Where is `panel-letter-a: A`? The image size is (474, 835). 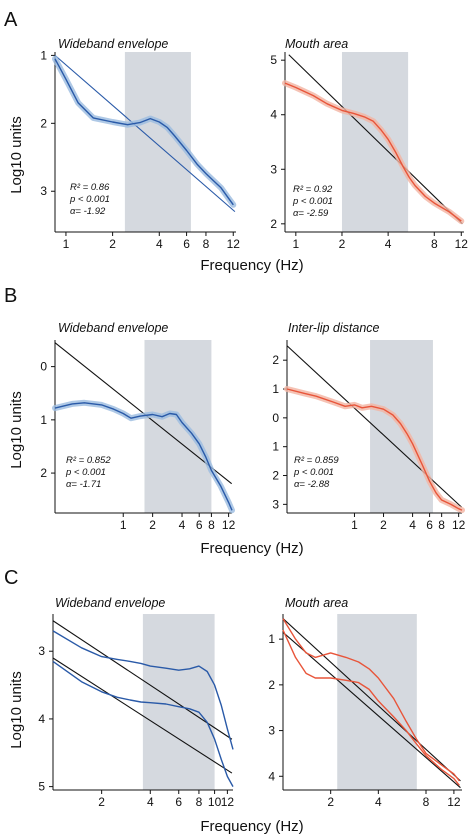 panel-letter-a: A is located at coordinates (11, 20).